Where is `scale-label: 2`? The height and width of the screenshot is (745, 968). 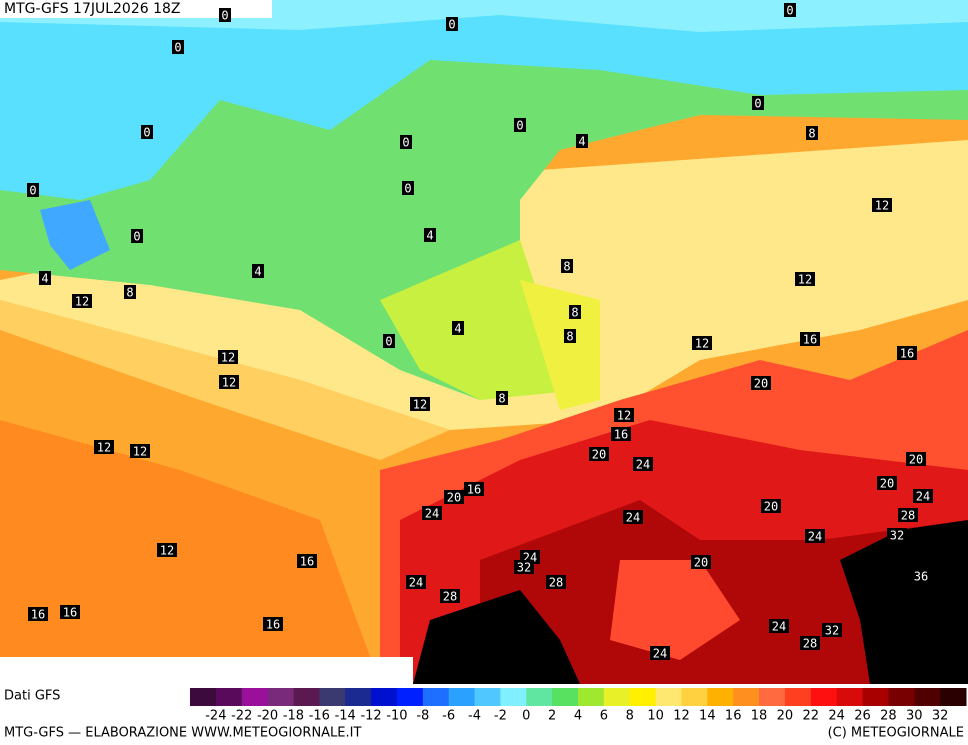 scale-label: 2 is located at coordinates (552, 716).